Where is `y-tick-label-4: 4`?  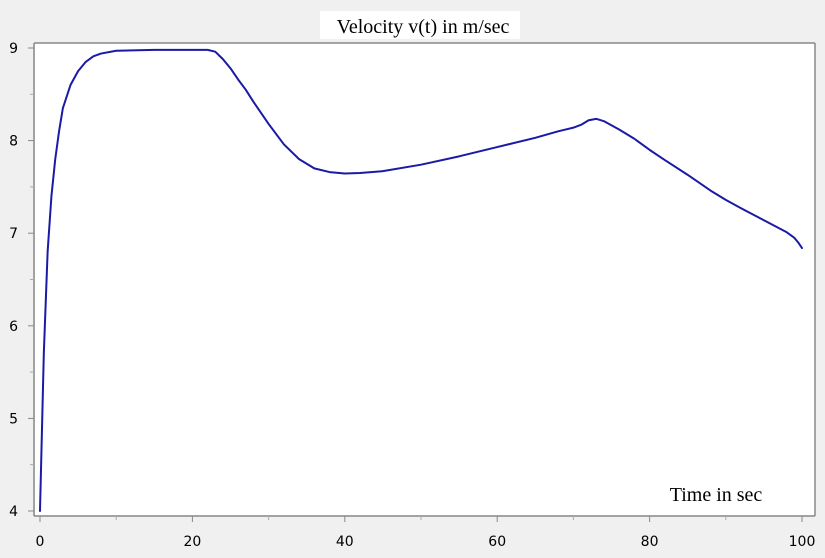
y-tick-label-4: 4 is located at coordinates (13, 512).